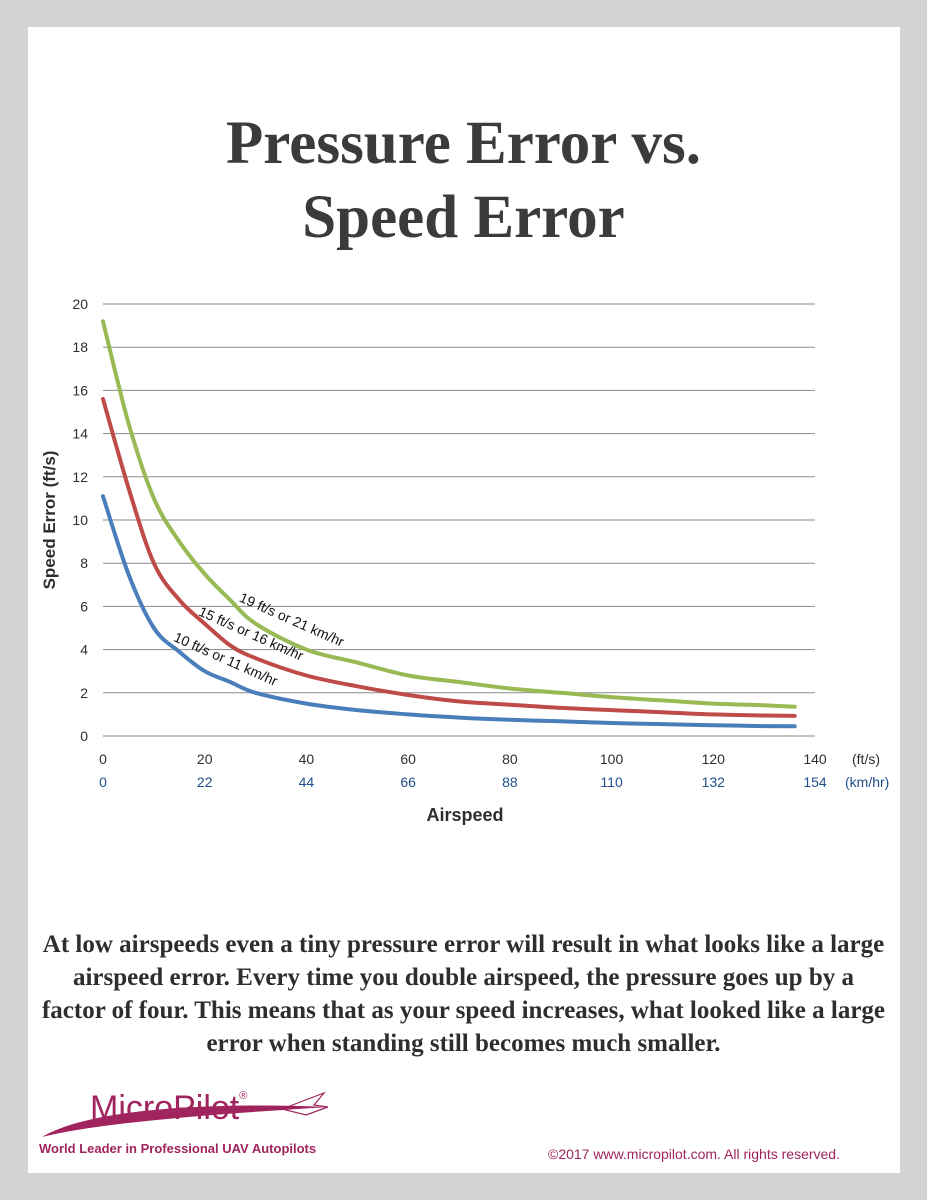 The height and width of the screenshot is (1200, 927). What do you see at coordinates (307, 782) in the screenshot?
I see `x-tick-label-kmh: 44` at bounding box center [307, 782].